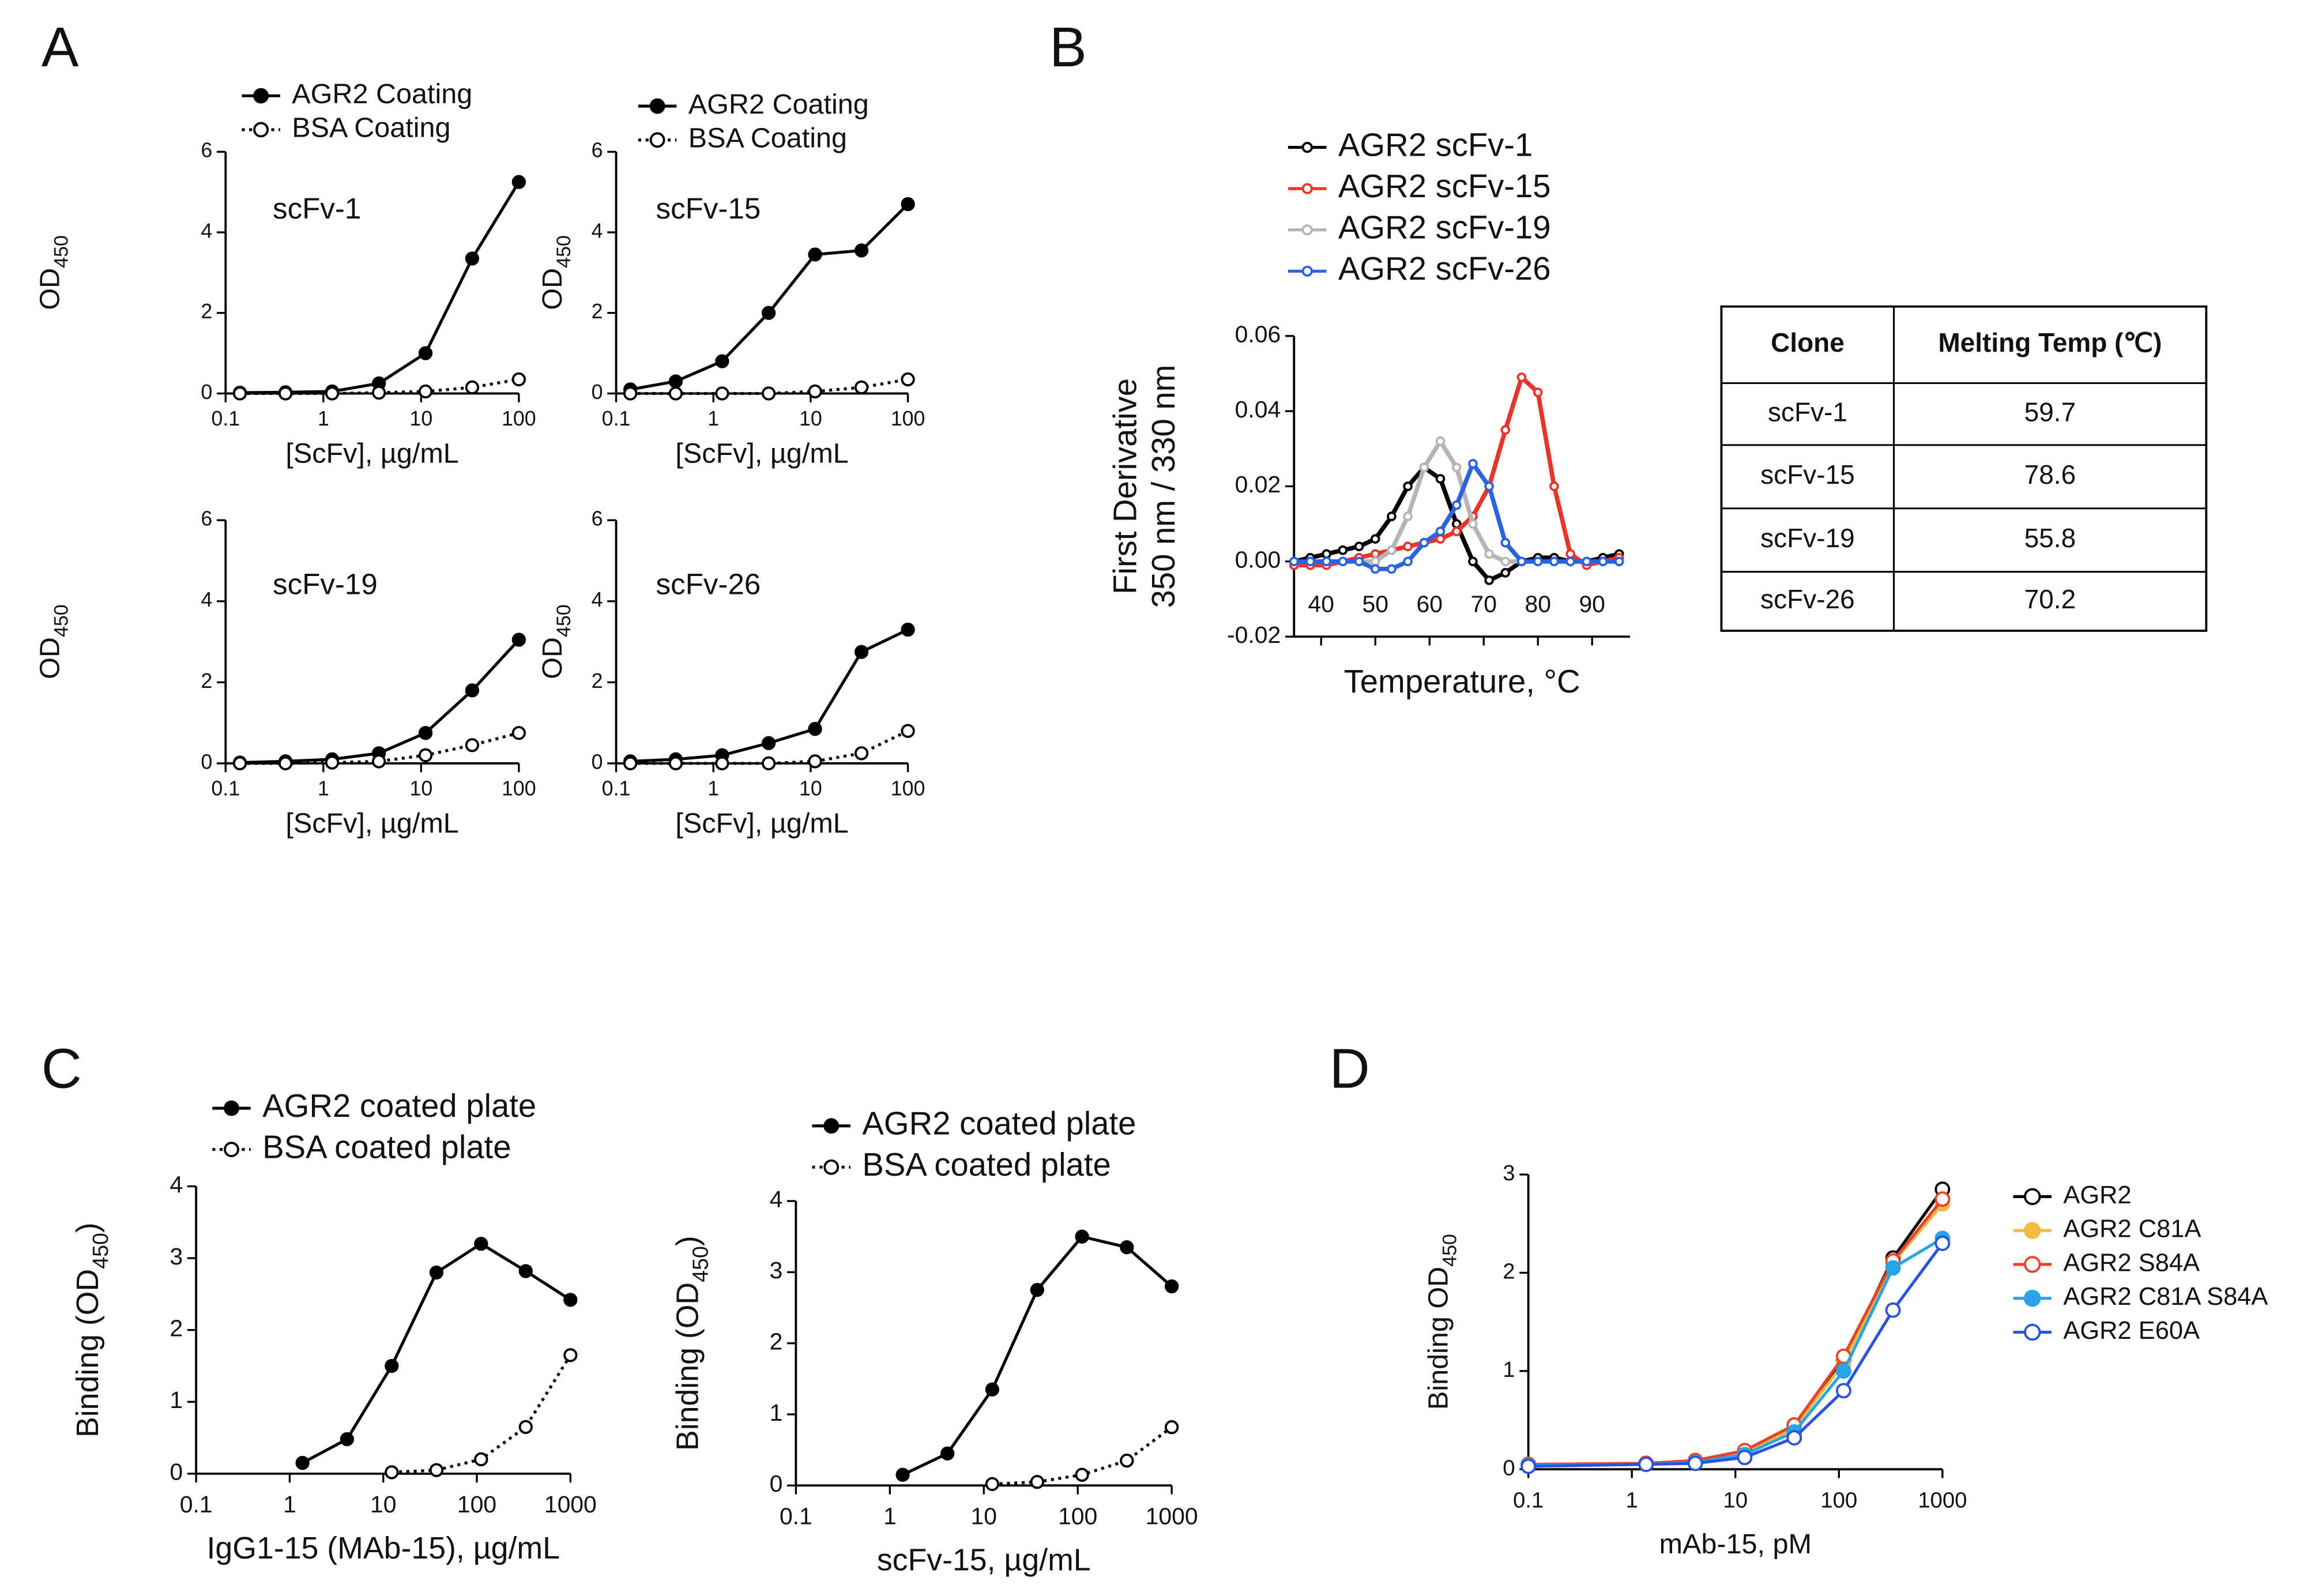 The height and width of the screenshot is (1596, 2311). Describe the element at coordinates (1444, 268) in the screenshot. I see `legend-label: AGR2 scFv-26` at that location.